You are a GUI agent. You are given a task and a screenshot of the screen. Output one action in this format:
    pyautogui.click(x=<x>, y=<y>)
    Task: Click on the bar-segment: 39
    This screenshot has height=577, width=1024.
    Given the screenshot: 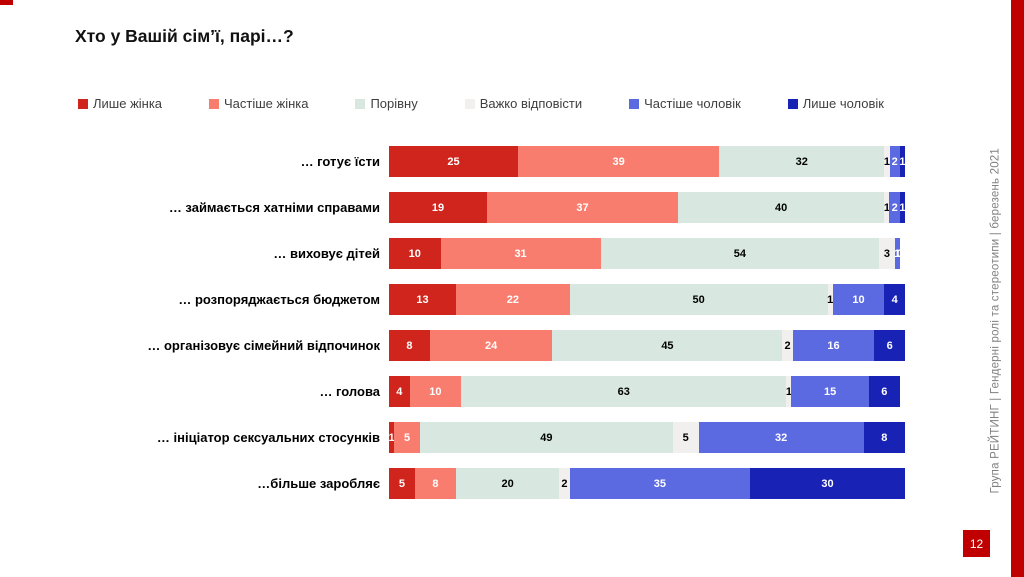 What is the action you would take?
    pyautogui.click(x=619, y=161)
    